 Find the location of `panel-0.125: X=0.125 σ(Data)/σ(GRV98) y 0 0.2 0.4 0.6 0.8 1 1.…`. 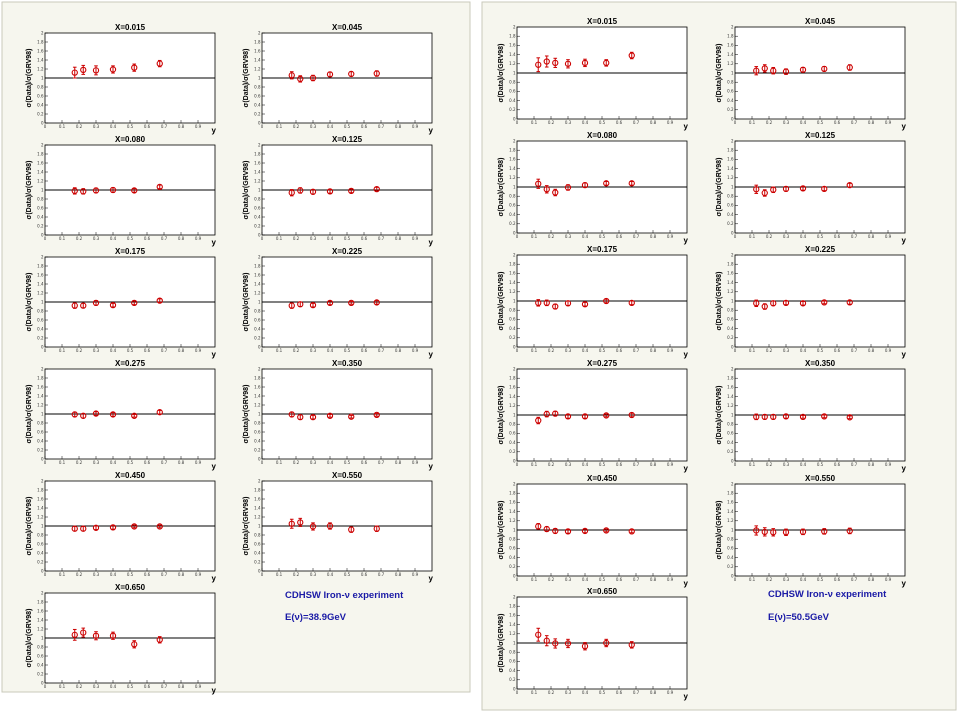

panel-0.125: X=0.125 σ(Data)/σ(GRV98) y 0 0.2 0.4 0.6 0.8 1 1.… is located at coordinates (338, 191).